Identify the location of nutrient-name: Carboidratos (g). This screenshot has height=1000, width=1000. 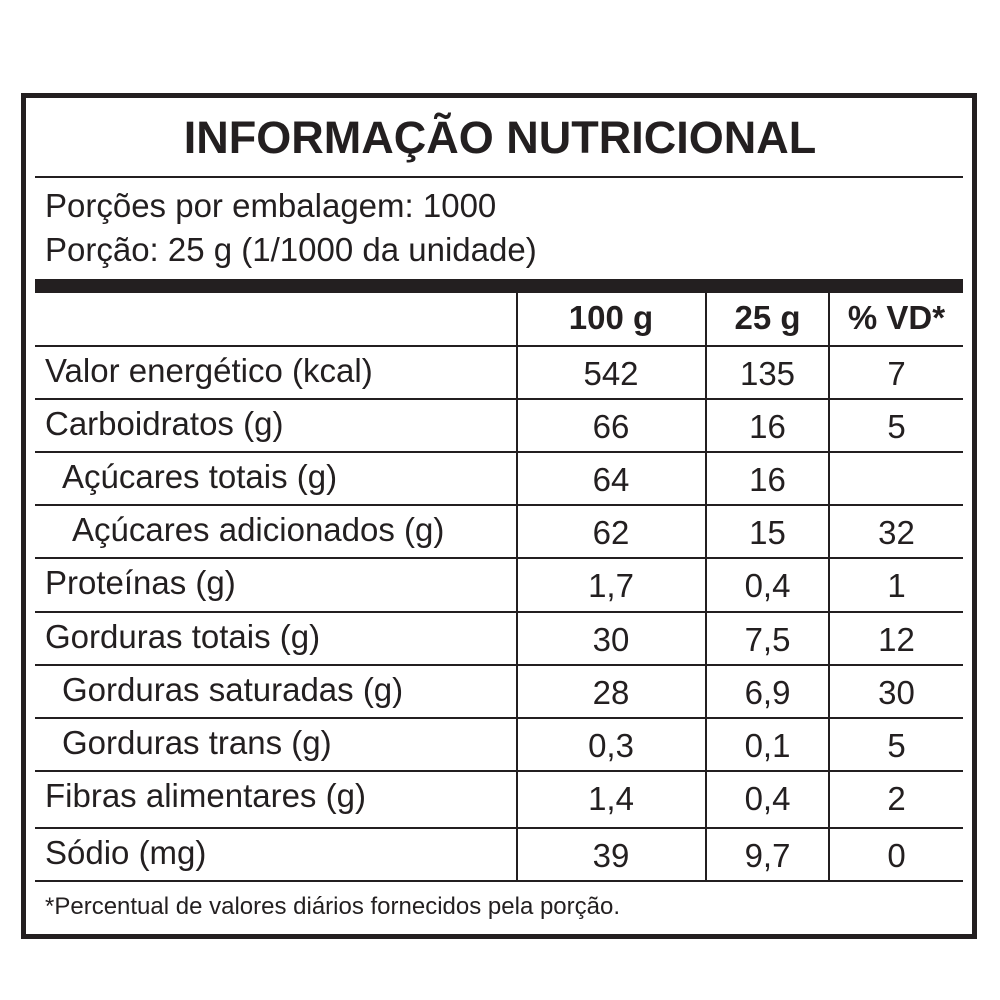
(164, 423).